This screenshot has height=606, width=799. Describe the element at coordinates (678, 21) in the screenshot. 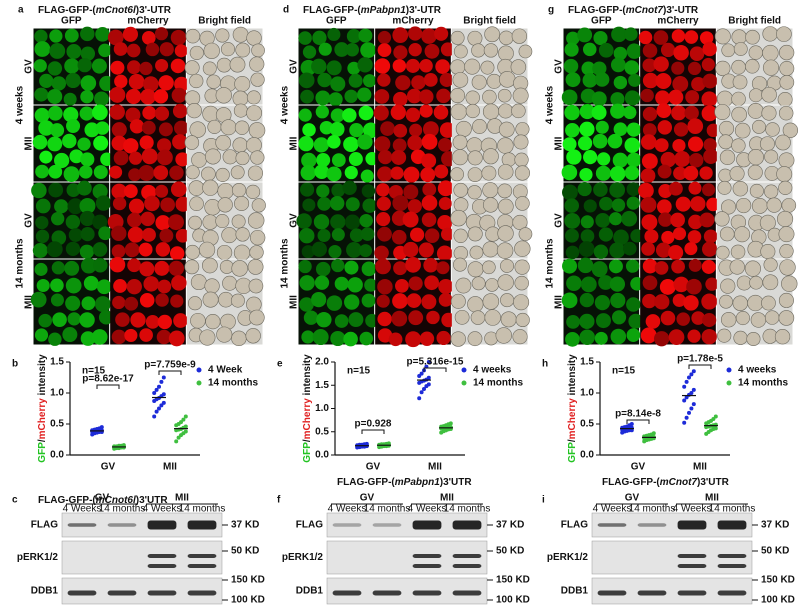

I see `column-header: mCherry` at that location.